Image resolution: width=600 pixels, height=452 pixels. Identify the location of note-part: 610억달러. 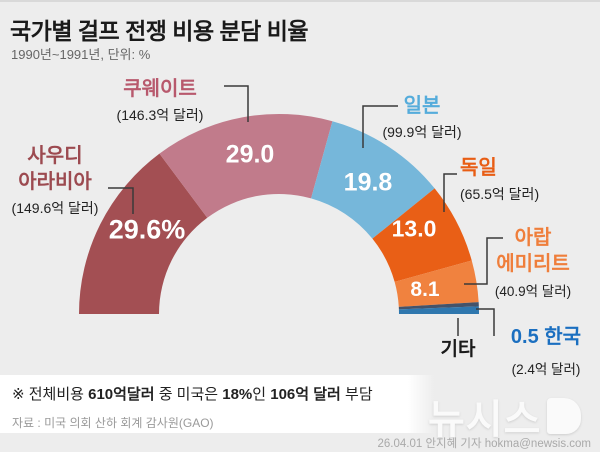
(121, 394).